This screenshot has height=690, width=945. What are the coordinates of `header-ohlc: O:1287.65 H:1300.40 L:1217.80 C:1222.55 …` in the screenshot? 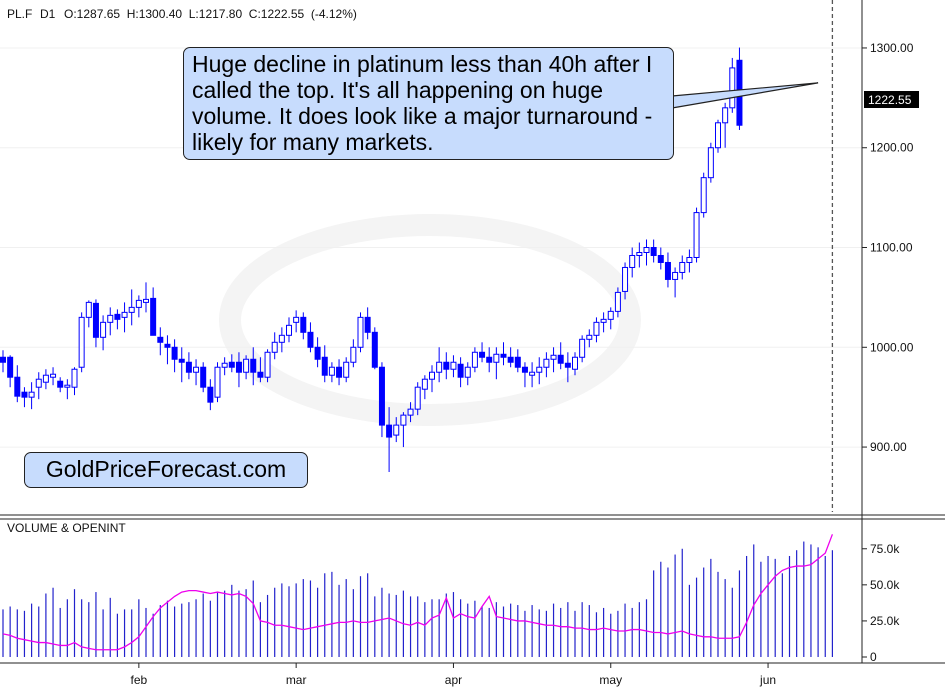 It's located at (210, 14).